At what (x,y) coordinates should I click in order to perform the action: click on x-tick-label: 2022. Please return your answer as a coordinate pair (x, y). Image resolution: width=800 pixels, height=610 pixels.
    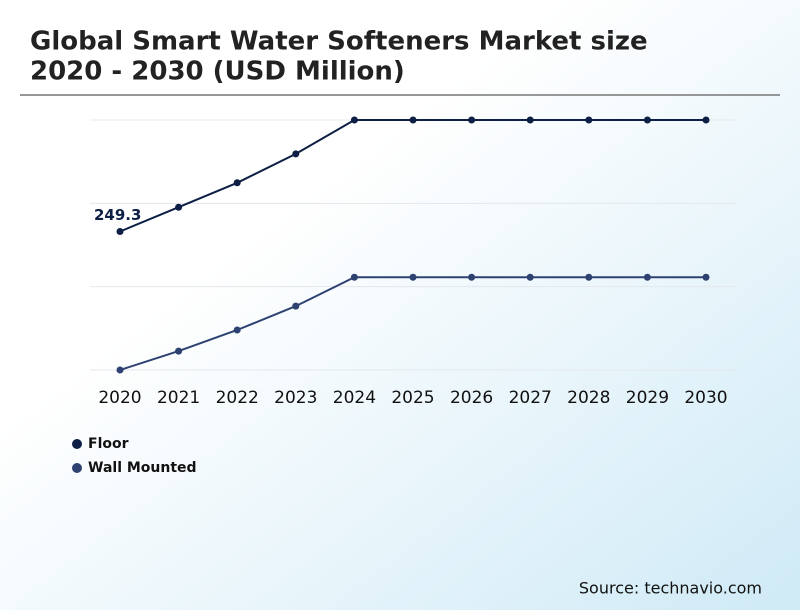
    Looking at the image, I should click on (237, 398).